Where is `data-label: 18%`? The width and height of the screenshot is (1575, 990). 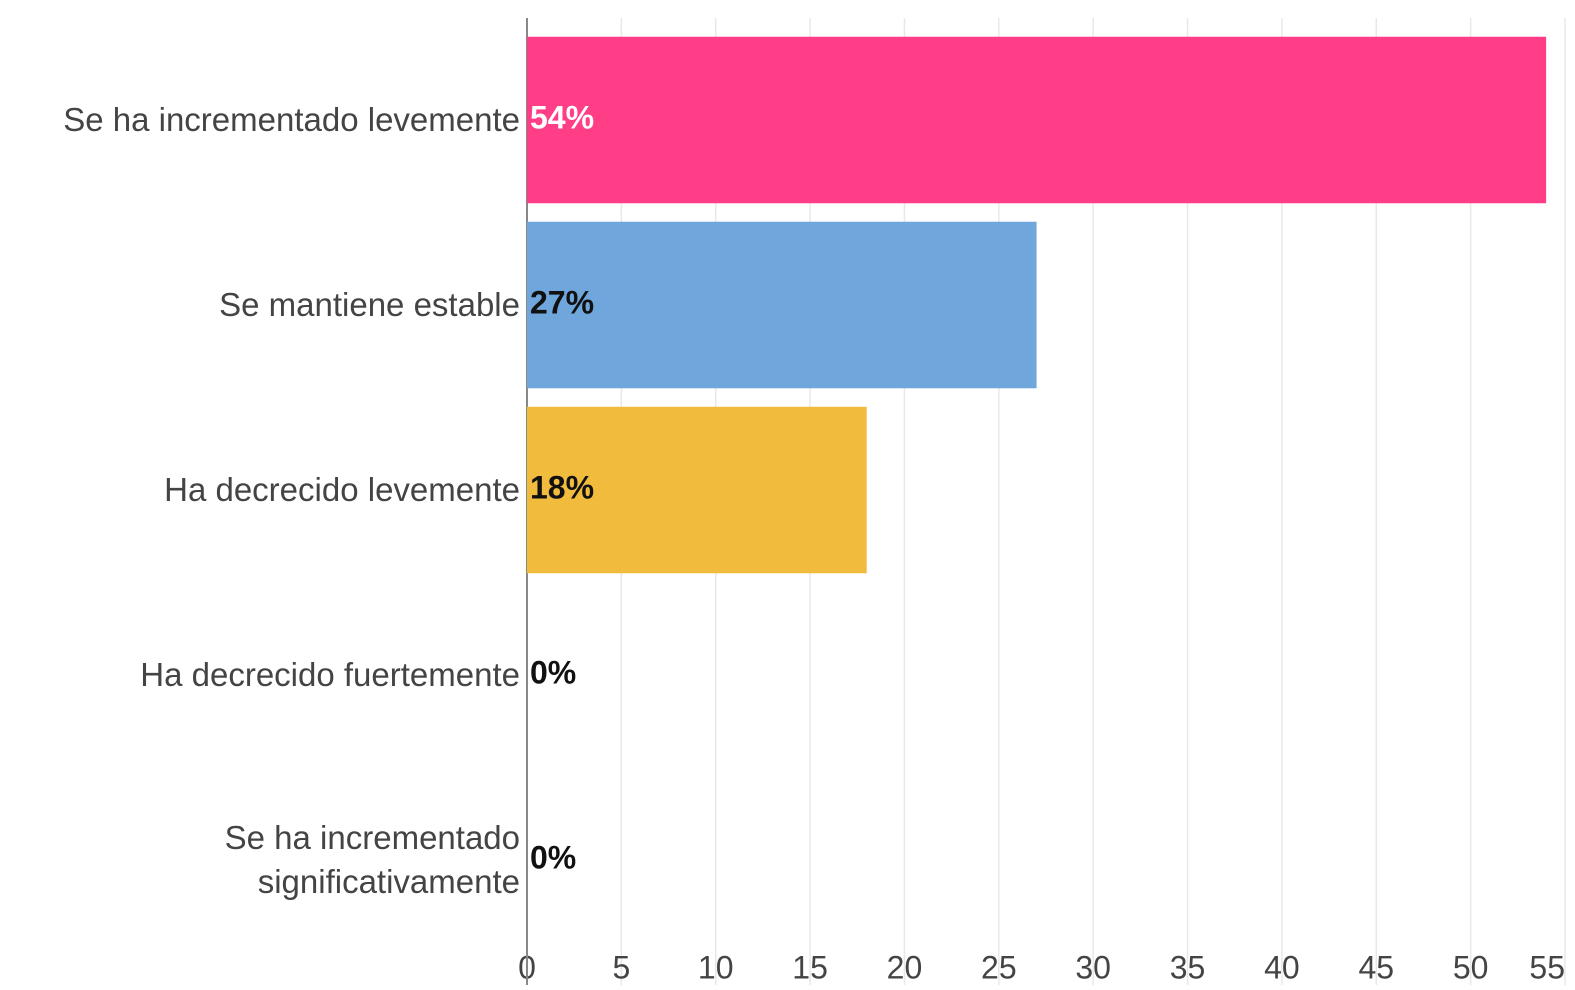
data-label: 18% is located at coordinates (562, 487).